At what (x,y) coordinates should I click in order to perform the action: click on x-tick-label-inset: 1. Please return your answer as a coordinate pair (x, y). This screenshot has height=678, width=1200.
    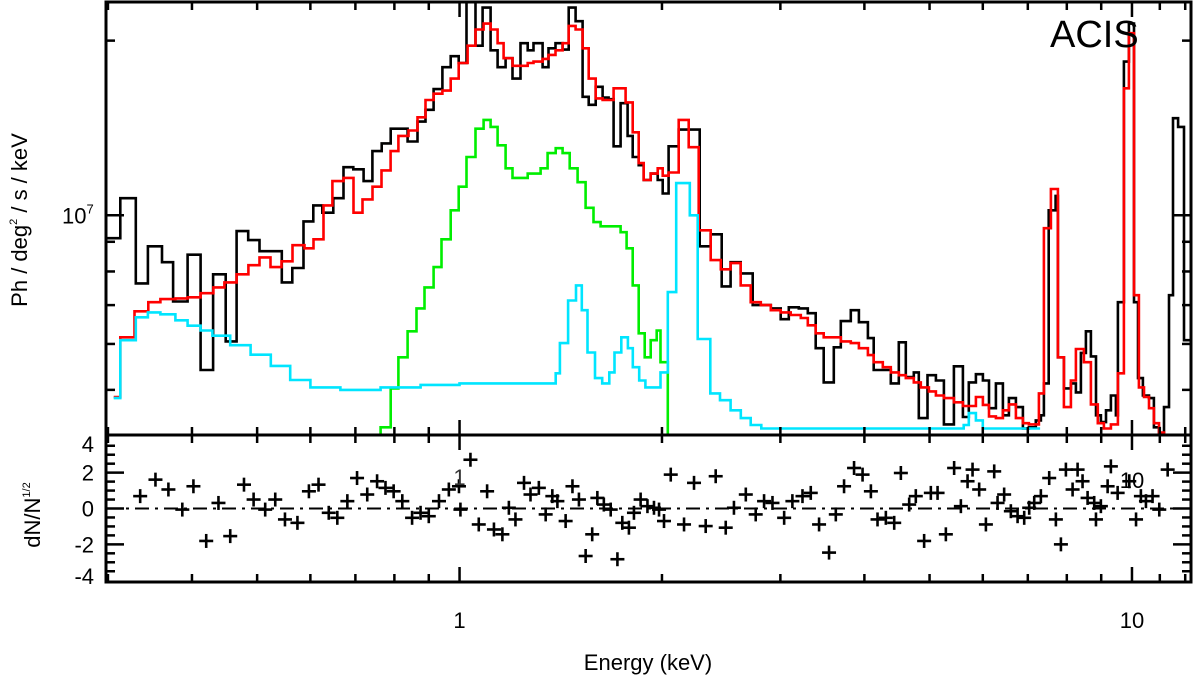
    Looking at the image, I should click on (459, 477).